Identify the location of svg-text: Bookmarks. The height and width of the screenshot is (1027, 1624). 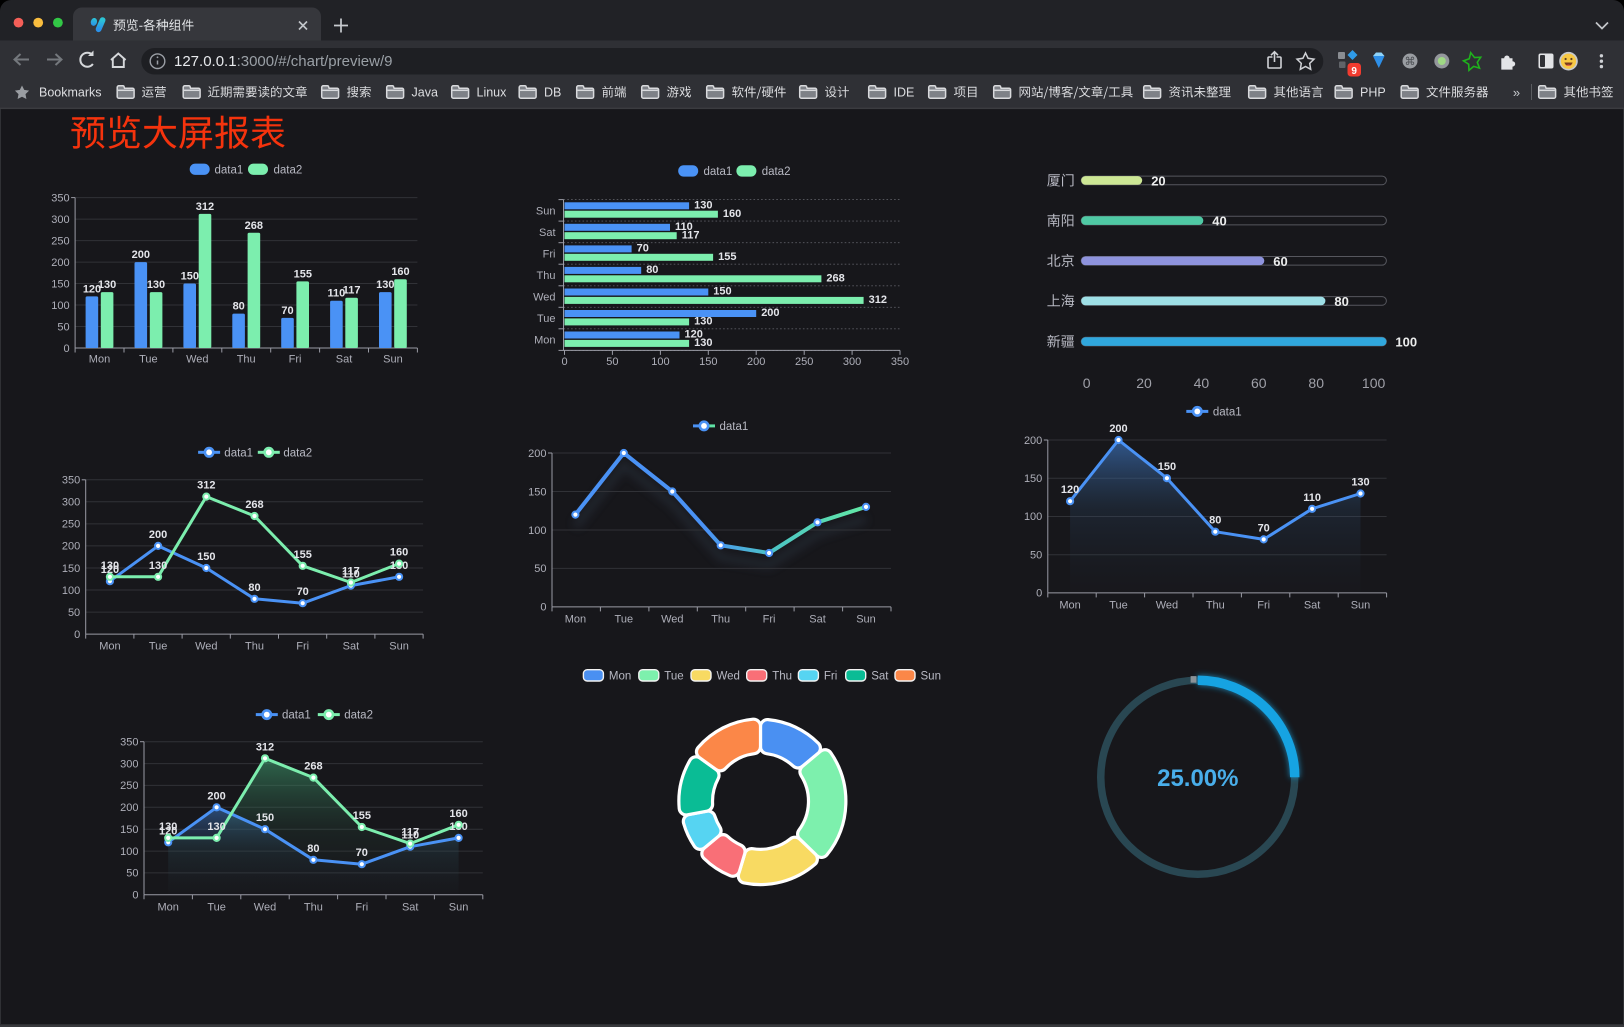
(70, 92).